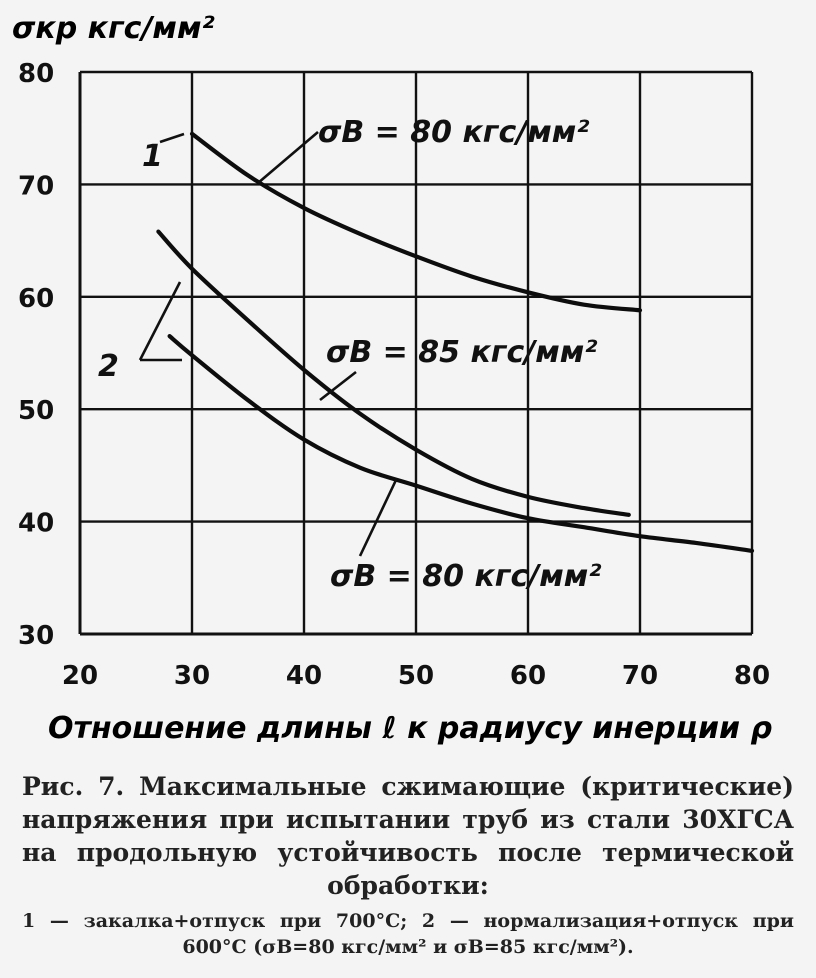 The image size is (816, 978). I want to click on x-tick-label: 20, so click(80, 676).